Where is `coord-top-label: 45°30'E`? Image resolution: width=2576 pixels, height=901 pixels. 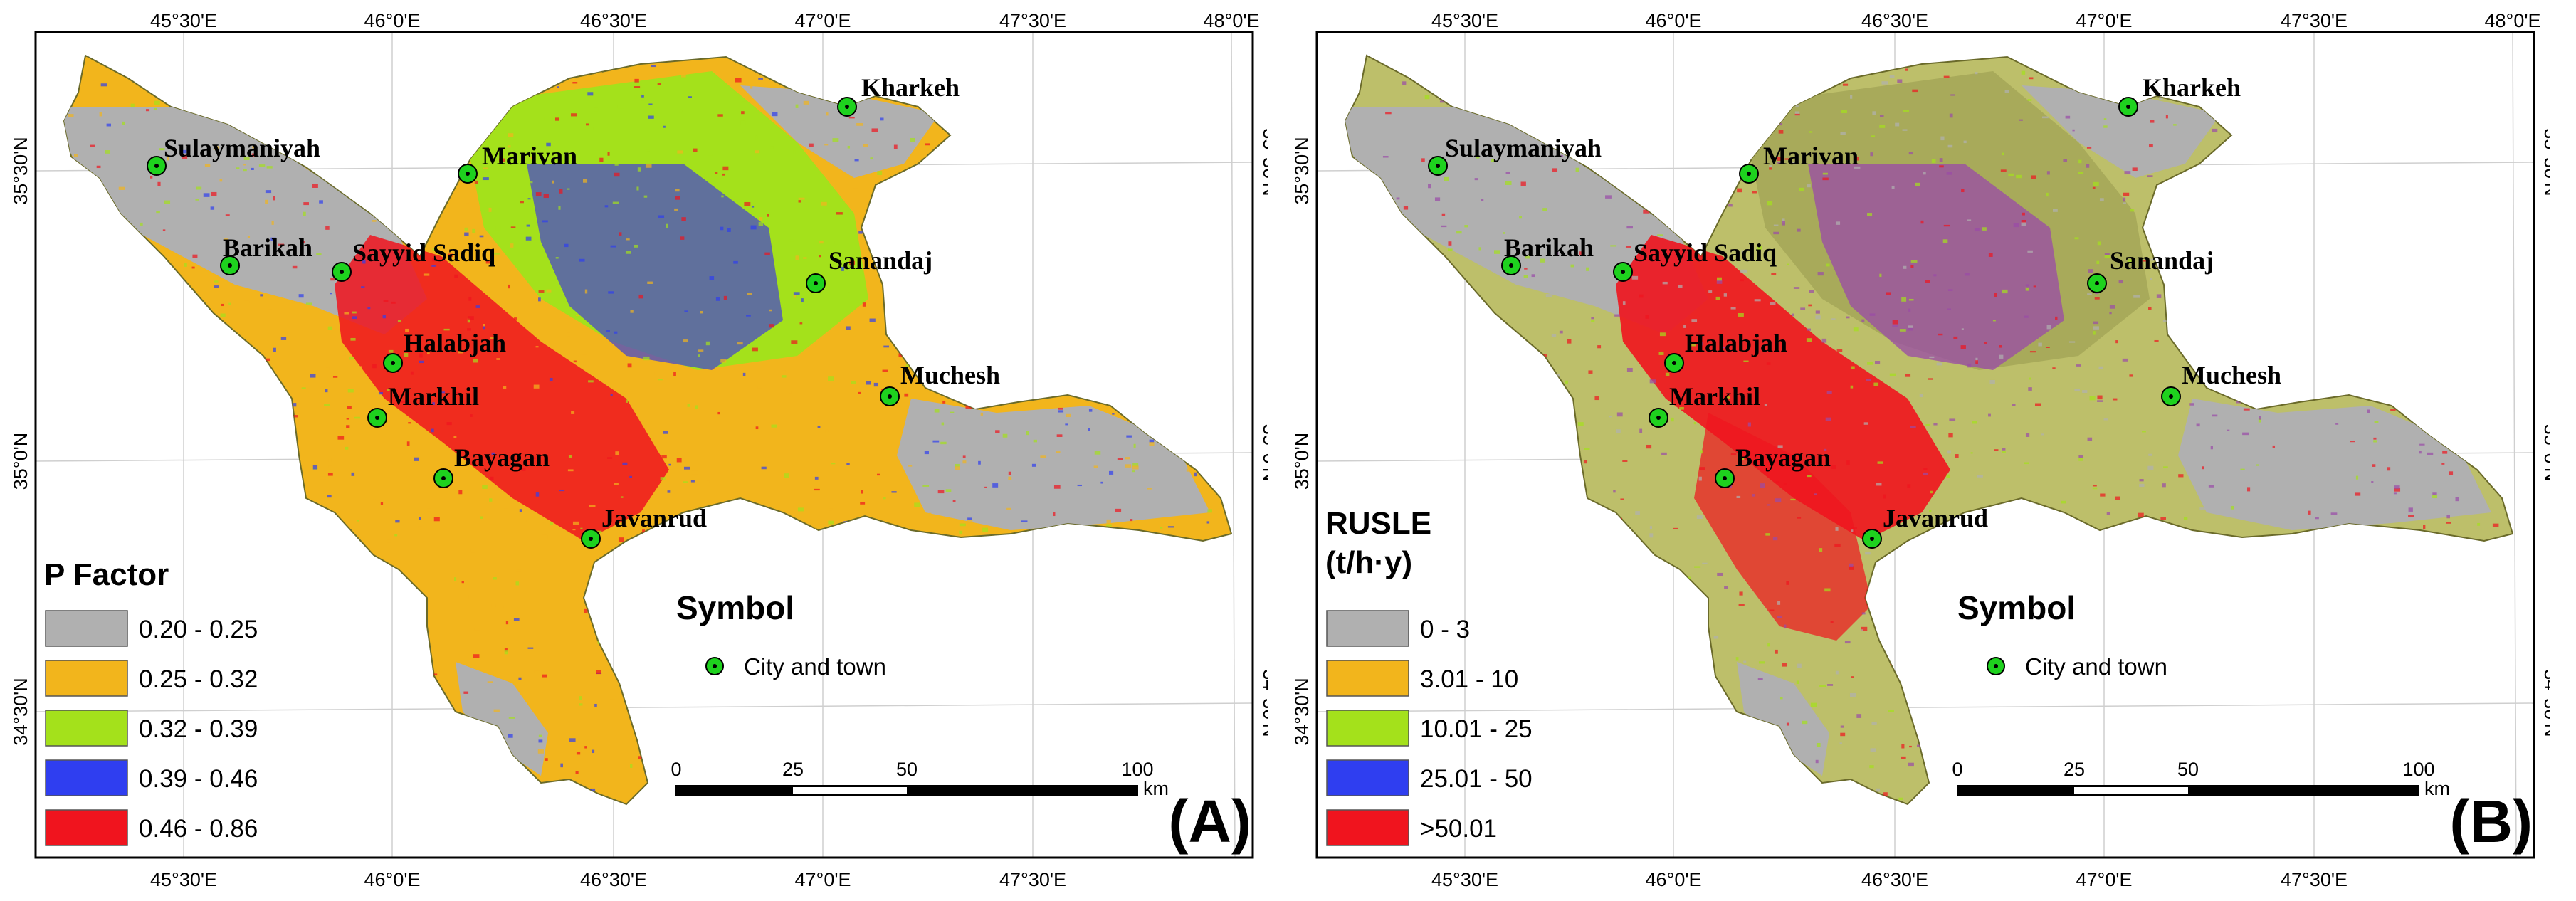 coord-top-label: 45°30'E is located at coordinates (184, 21).